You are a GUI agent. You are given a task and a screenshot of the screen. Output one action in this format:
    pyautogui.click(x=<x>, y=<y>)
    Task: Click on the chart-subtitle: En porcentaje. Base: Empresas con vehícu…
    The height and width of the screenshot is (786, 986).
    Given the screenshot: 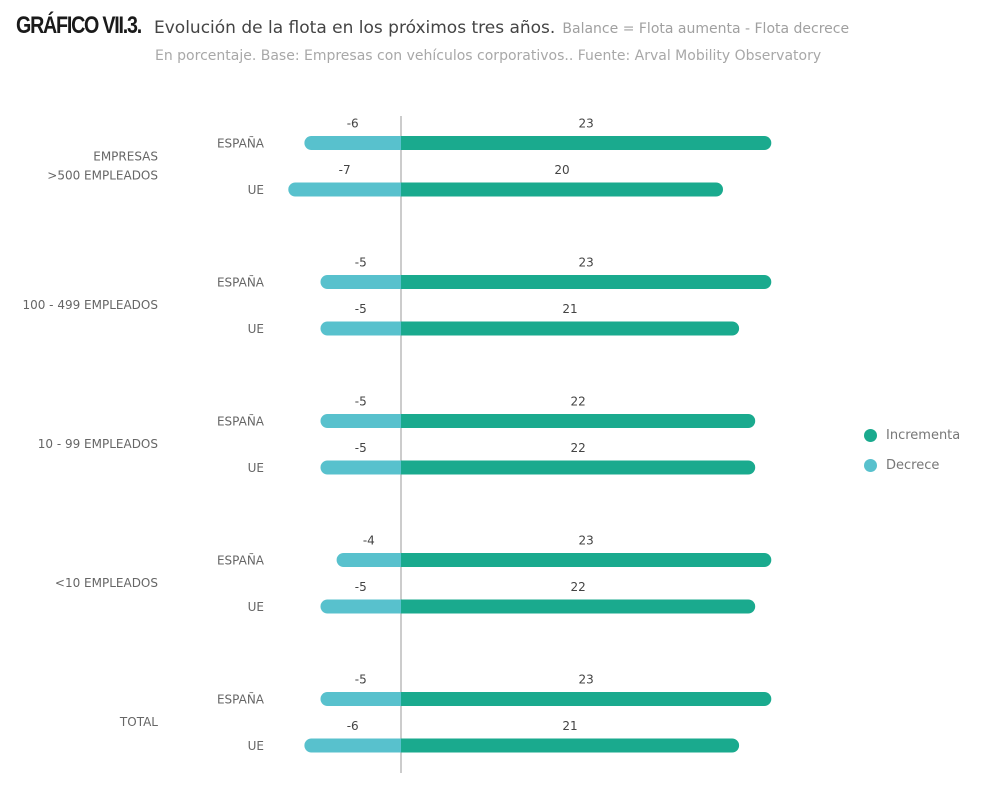 What is the action you would take?
    pyautogui.click(x=488, y=56)
    